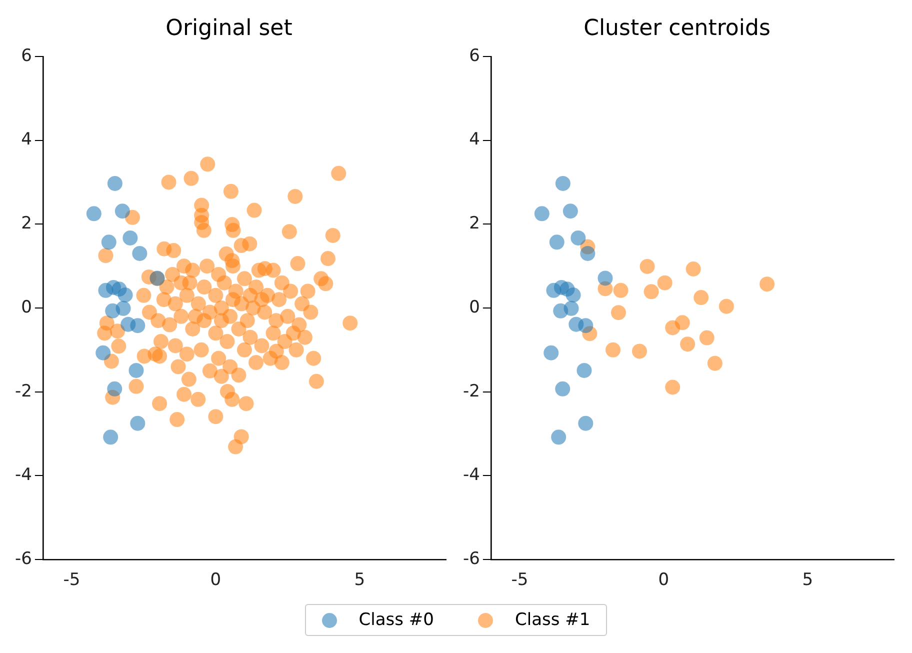 The image size is (912, 653). Describe the element at coordinates (552, 620) in the screenshot. I see `legend-label: Class #1` at that location.